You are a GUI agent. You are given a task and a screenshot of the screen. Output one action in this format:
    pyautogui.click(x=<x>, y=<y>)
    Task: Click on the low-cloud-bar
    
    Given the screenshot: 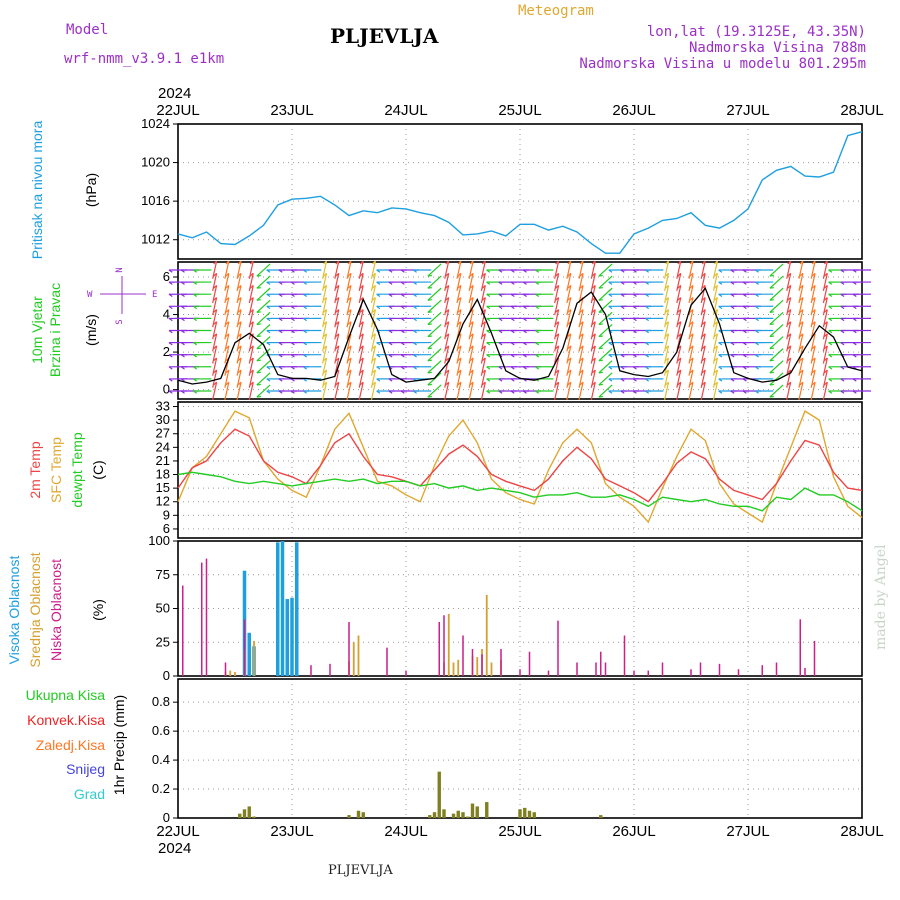 What is the action you would take?
    pyautogui.click(x=387, y=661)
    